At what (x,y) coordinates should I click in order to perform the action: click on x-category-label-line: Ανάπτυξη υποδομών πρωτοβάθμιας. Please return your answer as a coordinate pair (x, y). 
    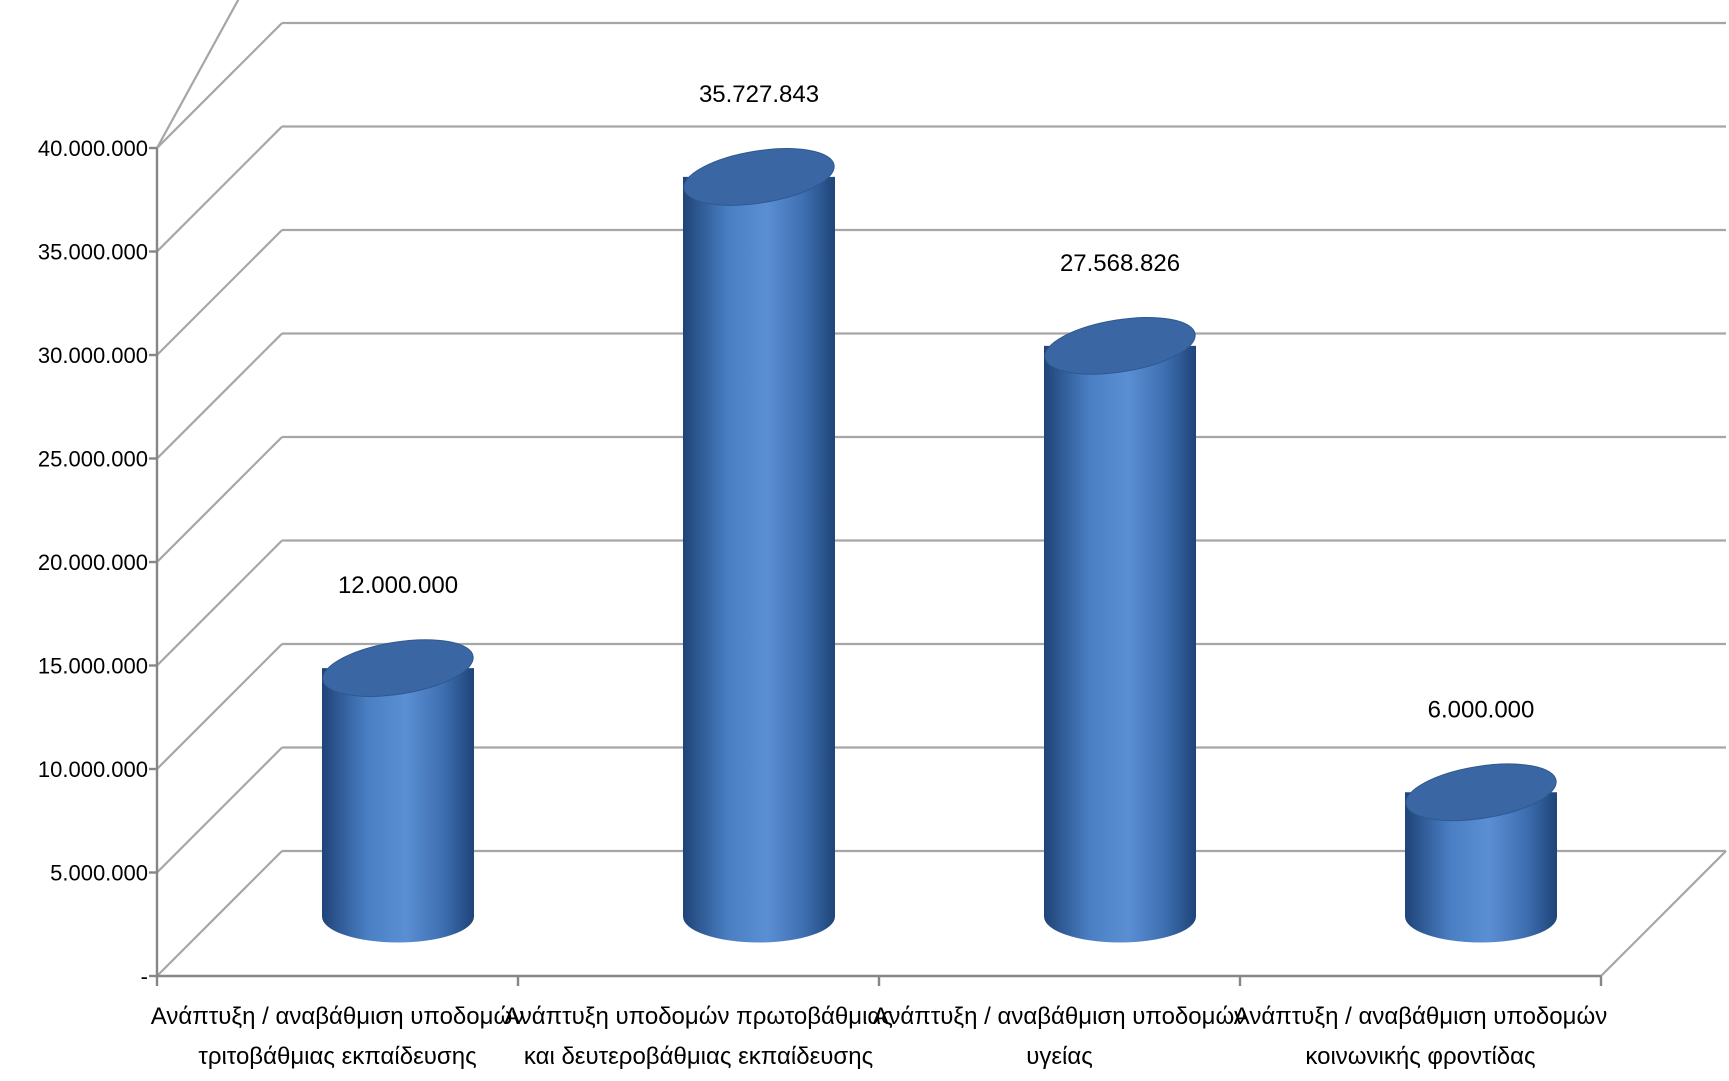
    Looking at the image, I should click on (698, 1016).